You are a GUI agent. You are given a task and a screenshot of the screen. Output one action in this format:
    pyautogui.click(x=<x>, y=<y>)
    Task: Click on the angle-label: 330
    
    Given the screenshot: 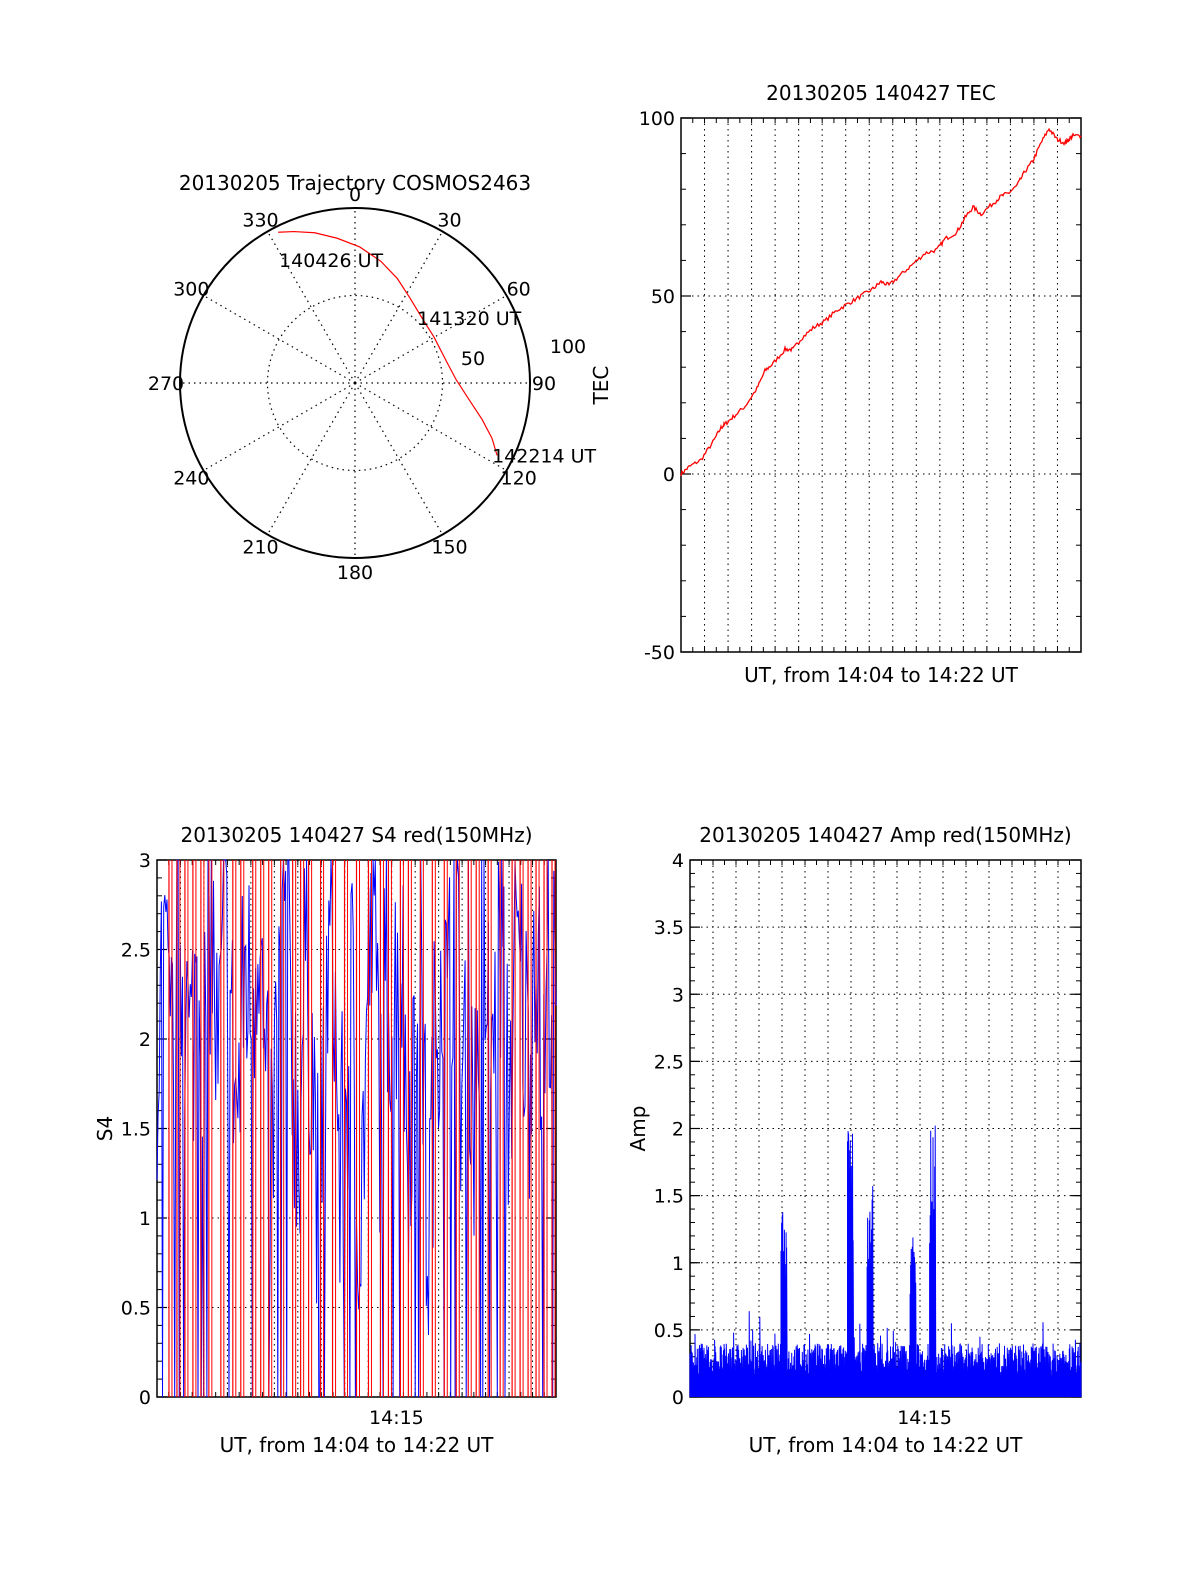 What is the action you would take?
    pyautogui.click(x=260, y=220)
    